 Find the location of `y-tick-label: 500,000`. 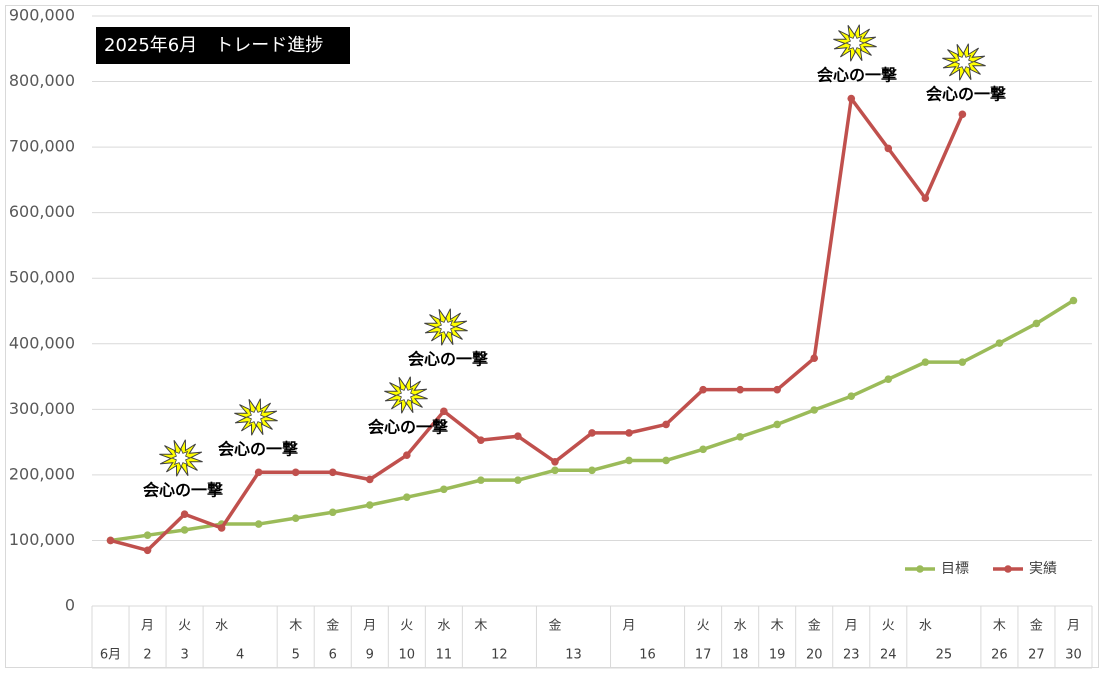

y-tick-label: 500,000 is located at coordinates (42, 277).